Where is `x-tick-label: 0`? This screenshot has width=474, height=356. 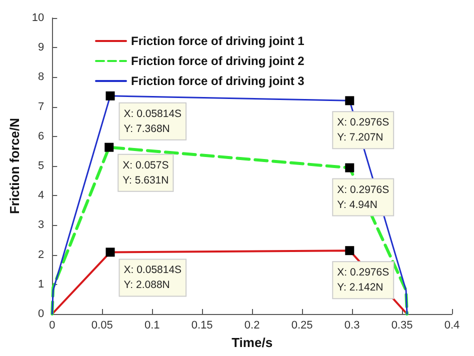 x-tick-label: 0 is located at coordinates (52, 326).